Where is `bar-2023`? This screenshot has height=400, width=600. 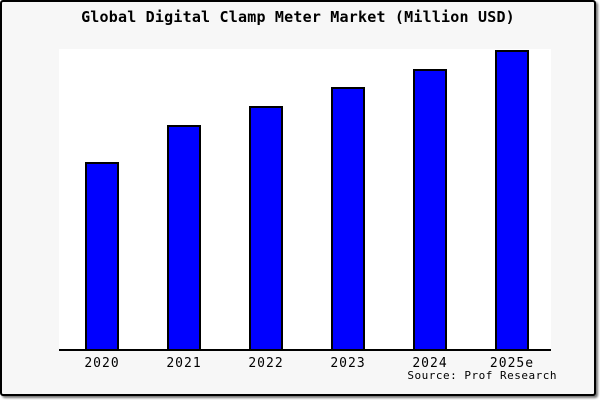 bar-2023 is located at coordinates (348, 218).